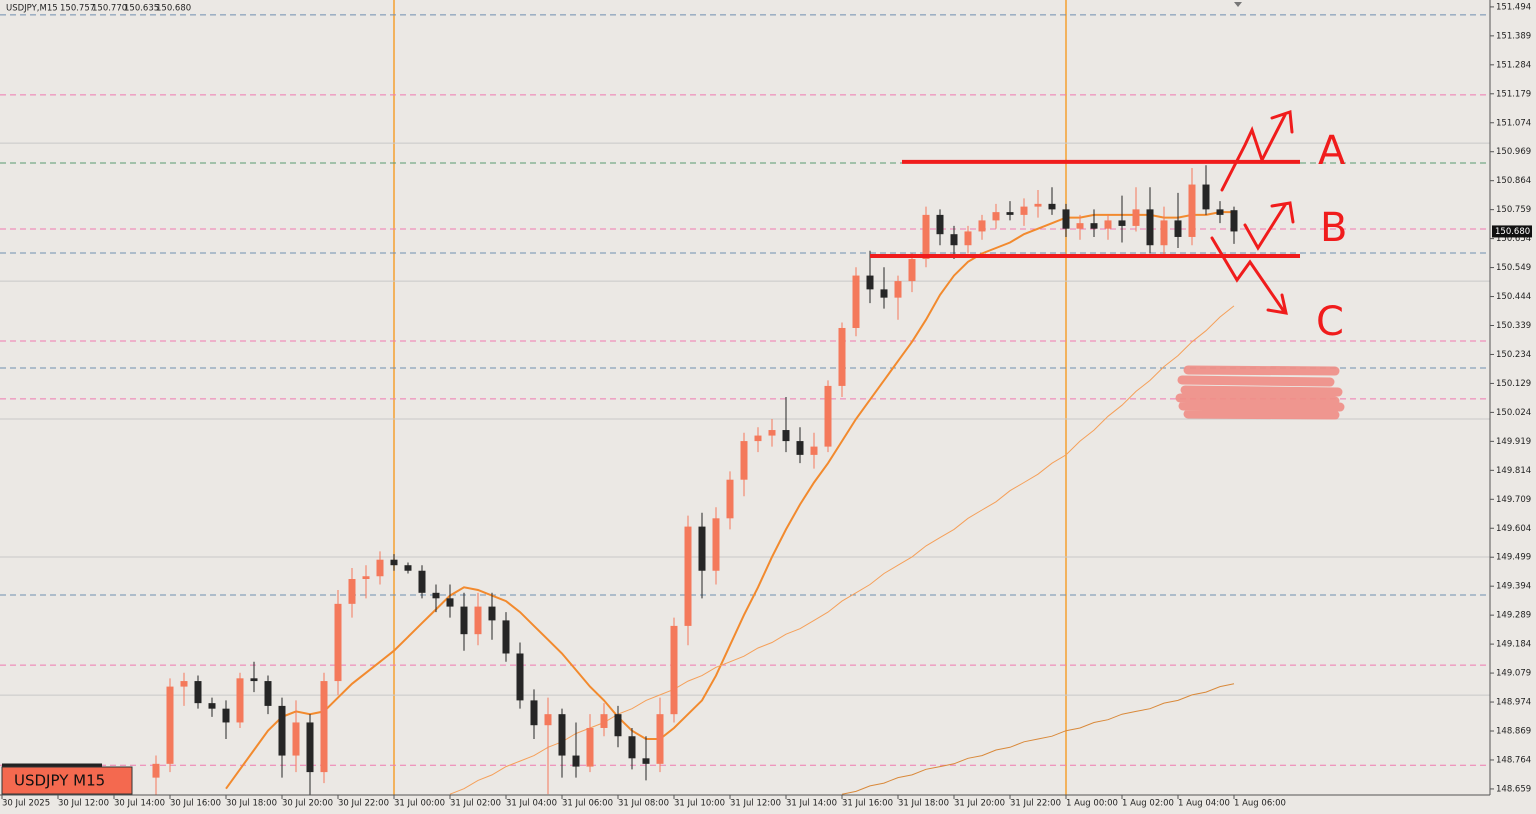 The height and width of the screenshot is (814, 1536). Describe the element at coordinates (1107, 264) in the screenshot. I see `drawings` at that location.